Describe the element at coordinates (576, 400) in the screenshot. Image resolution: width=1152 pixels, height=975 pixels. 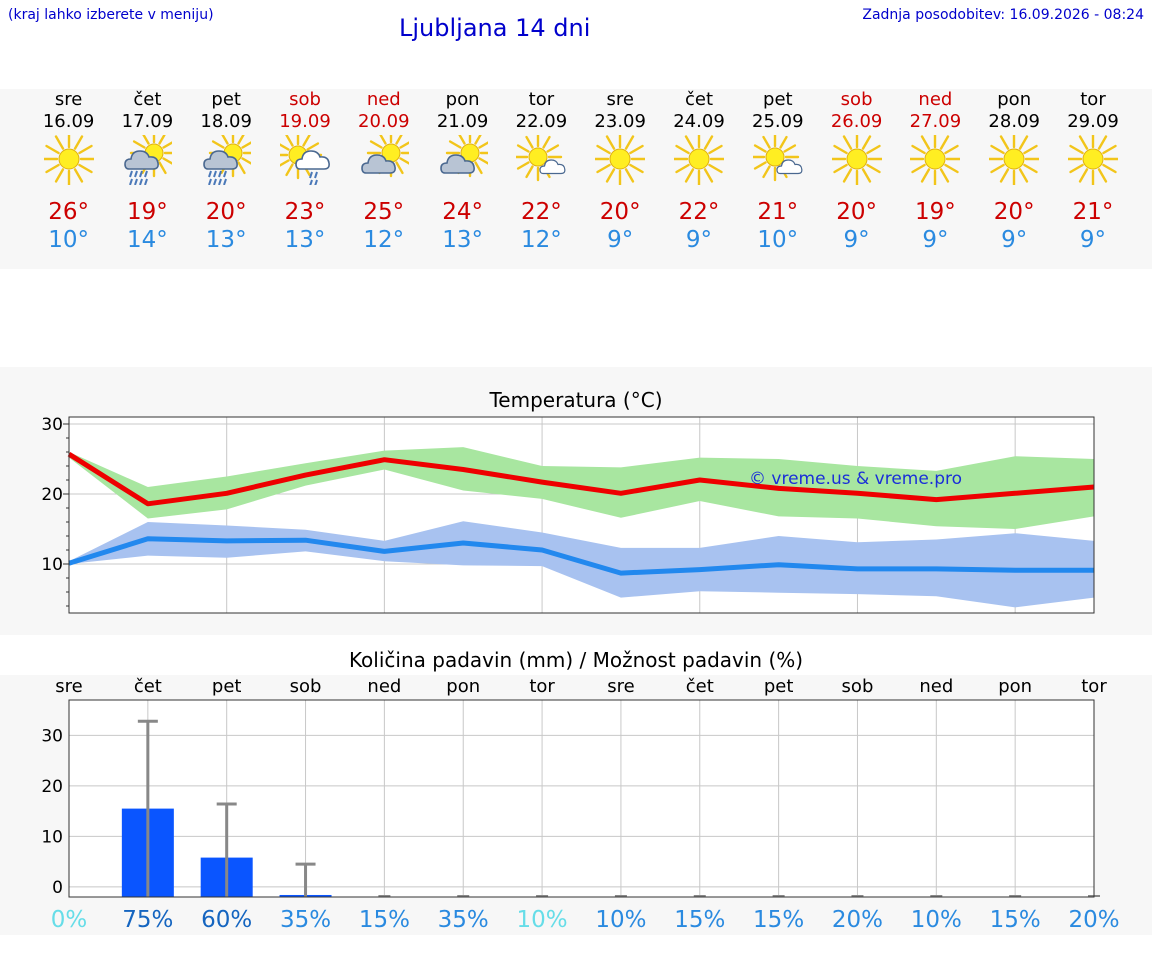
I see `temperature-chart-title: Temperatura (°C)` at that location.